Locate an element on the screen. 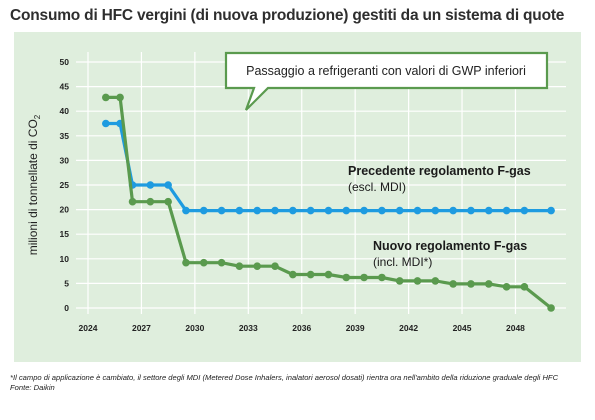  x-tick-label: 2024 is located at coordinates (88, 328).